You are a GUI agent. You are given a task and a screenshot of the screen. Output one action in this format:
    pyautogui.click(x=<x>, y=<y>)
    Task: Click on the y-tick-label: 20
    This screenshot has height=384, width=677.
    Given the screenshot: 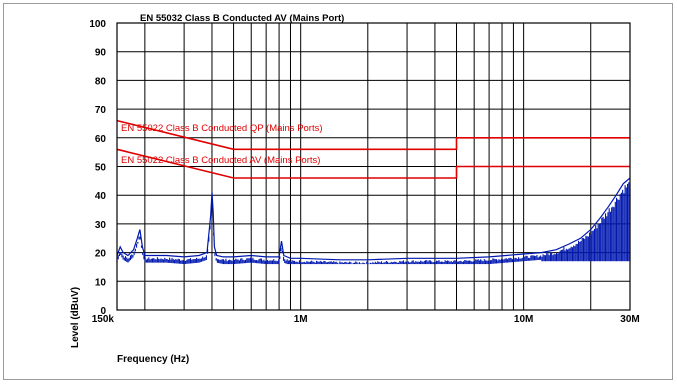 What is the action you would take?
    pyautogui.click(x=101, y=254)
    